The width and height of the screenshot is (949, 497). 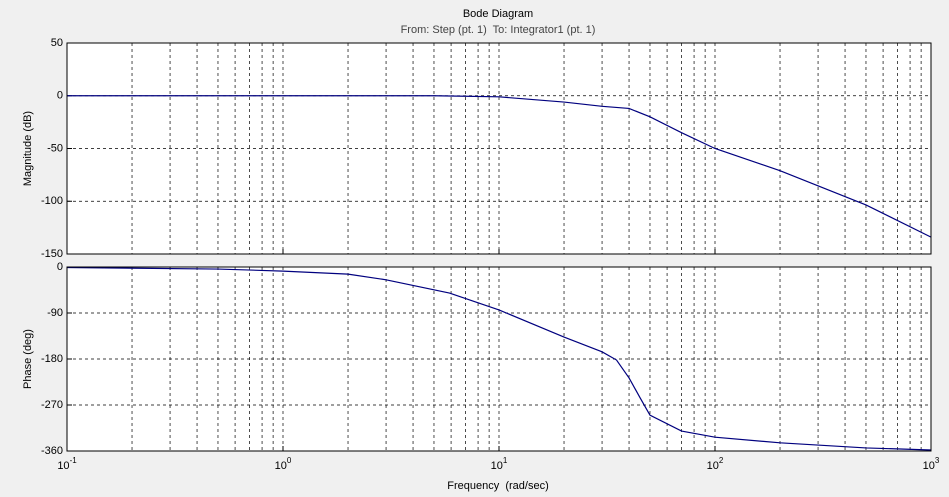 I want to click on x-tick-exponent: -1, so click(x=74, y=460).